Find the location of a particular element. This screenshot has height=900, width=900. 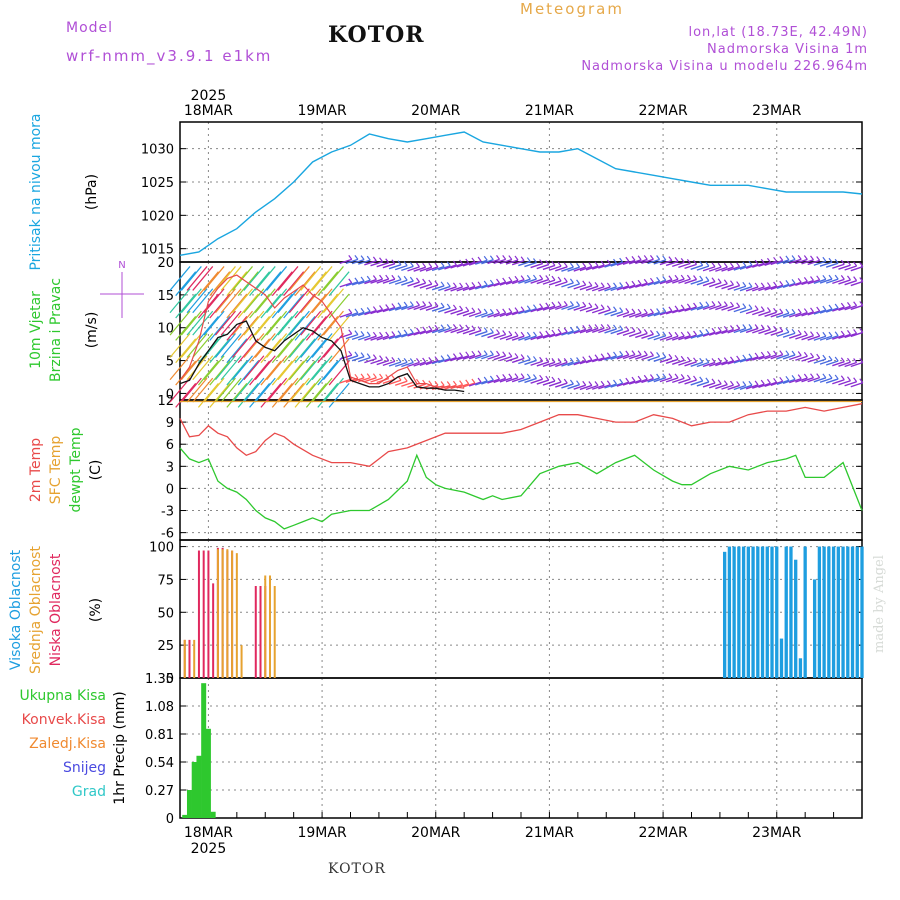

day-label-top: 21MAR is located at coordinates (549, 111).